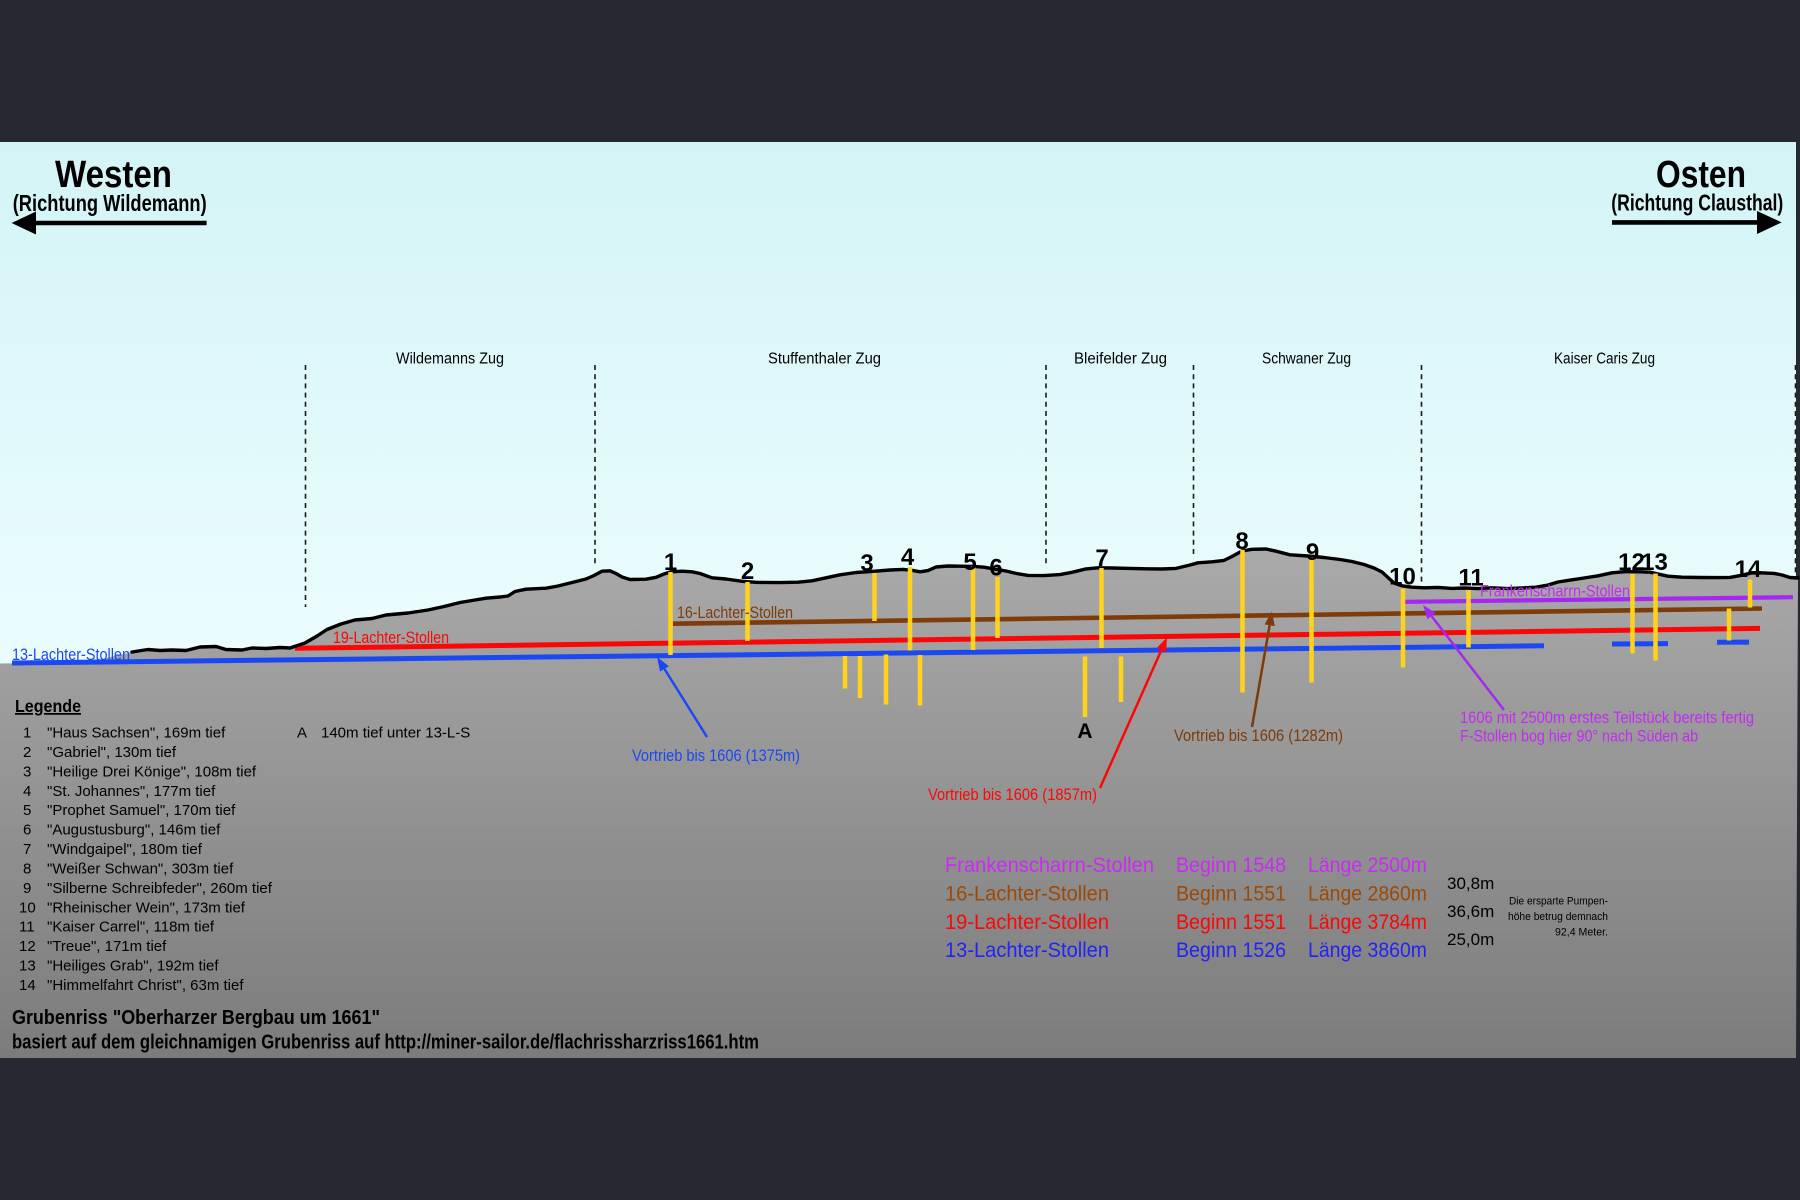  Describe the element at coordinates (1701, 175) in the screenshot. I see `svg-text: Osten` at that location.